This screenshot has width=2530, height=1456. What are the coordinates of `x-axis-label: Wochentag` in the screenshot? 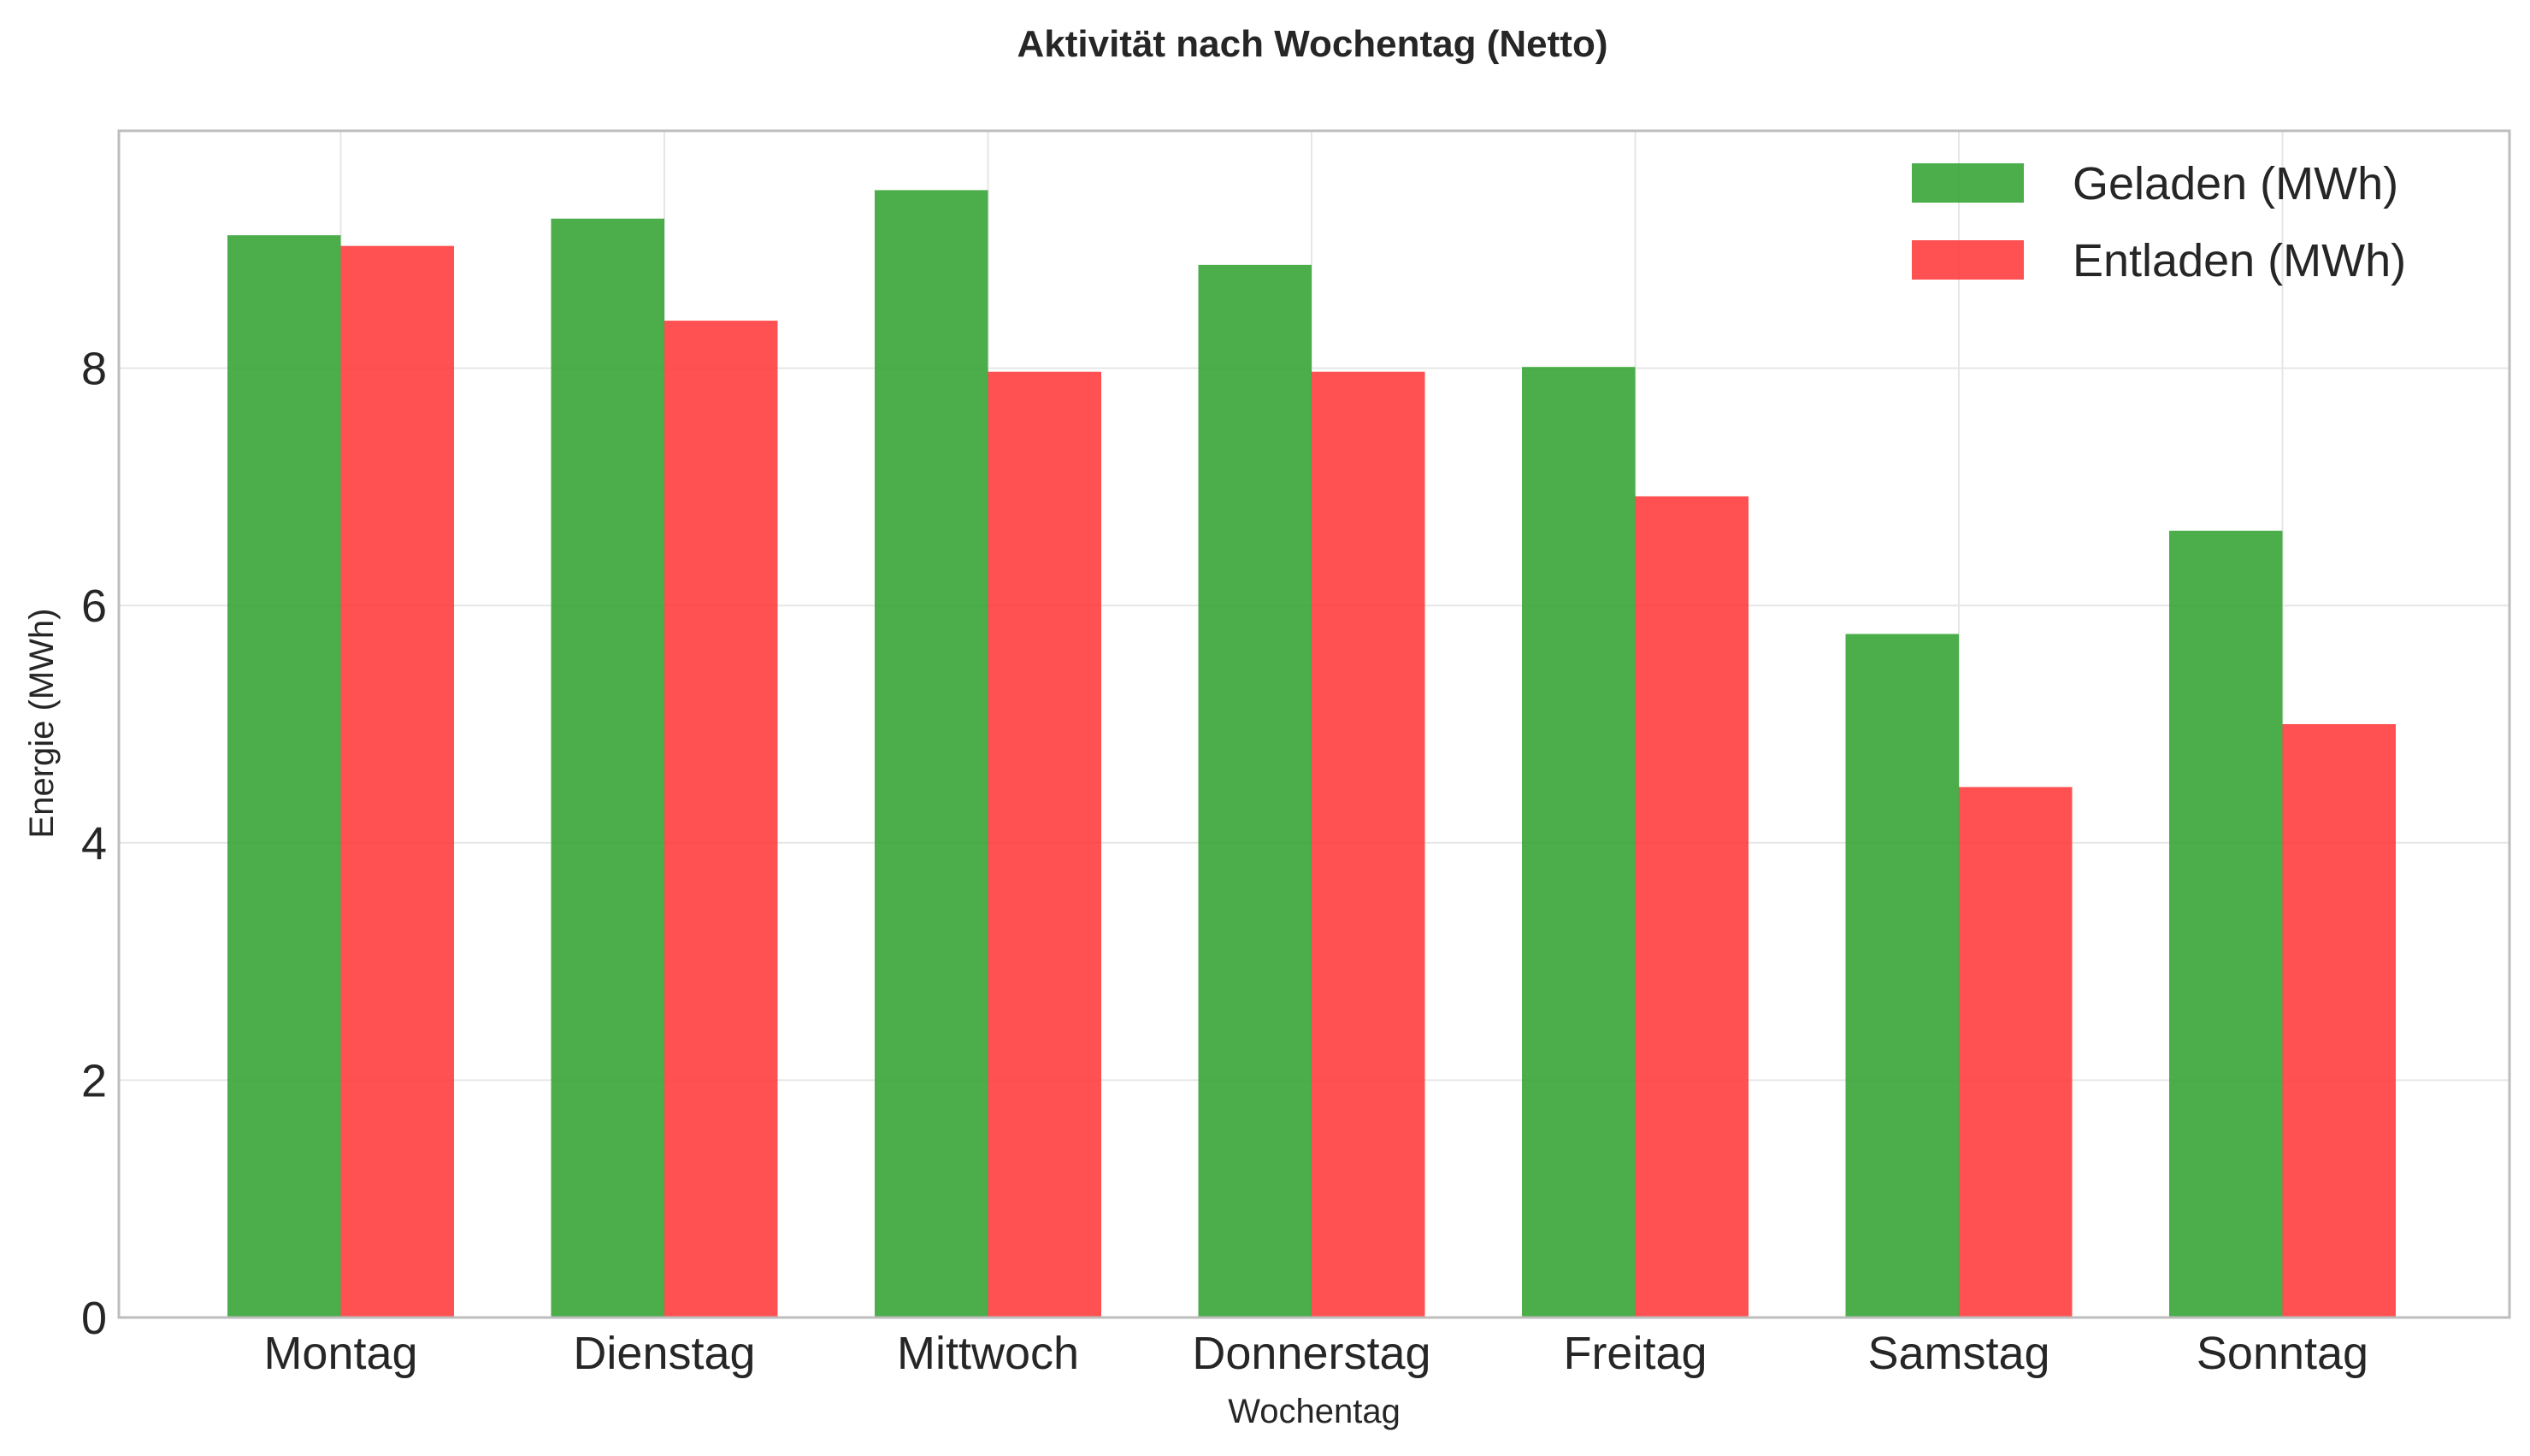 It's located at (1314, 1411).